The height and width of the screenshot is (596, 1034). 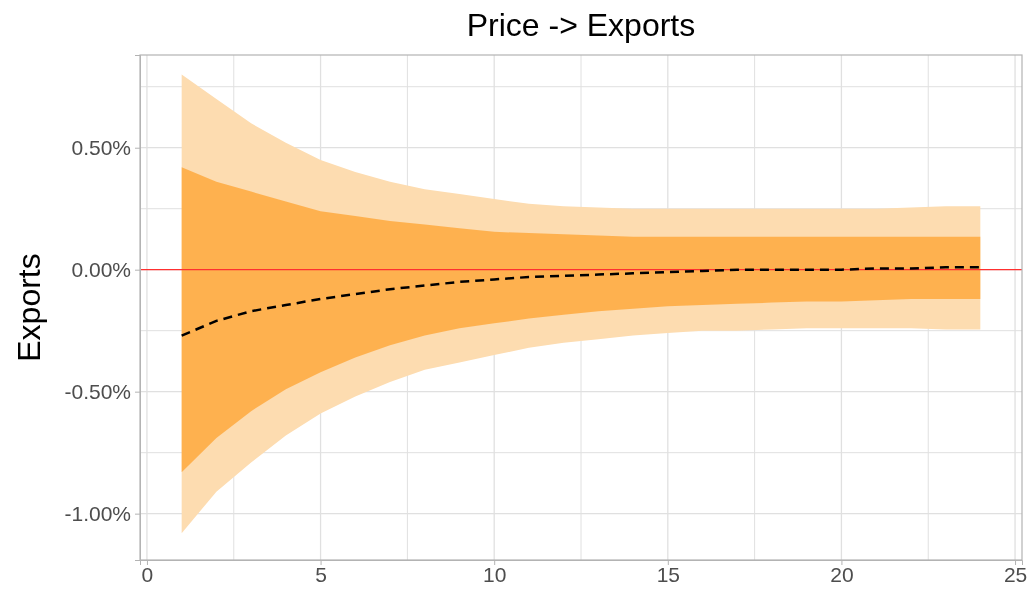 What do you see at coordinates (97, 513) in the screenshot?
I see `y-tick-label: -1.00%` at bounding box center [97, 513].